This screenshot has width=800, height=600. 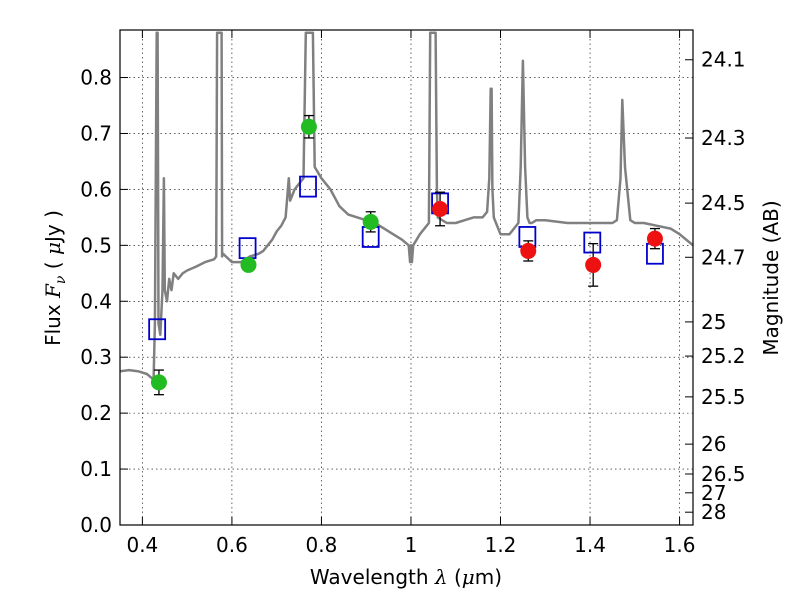 I want to click on x-tick-label: 1.6, so click(x=680, y=545).